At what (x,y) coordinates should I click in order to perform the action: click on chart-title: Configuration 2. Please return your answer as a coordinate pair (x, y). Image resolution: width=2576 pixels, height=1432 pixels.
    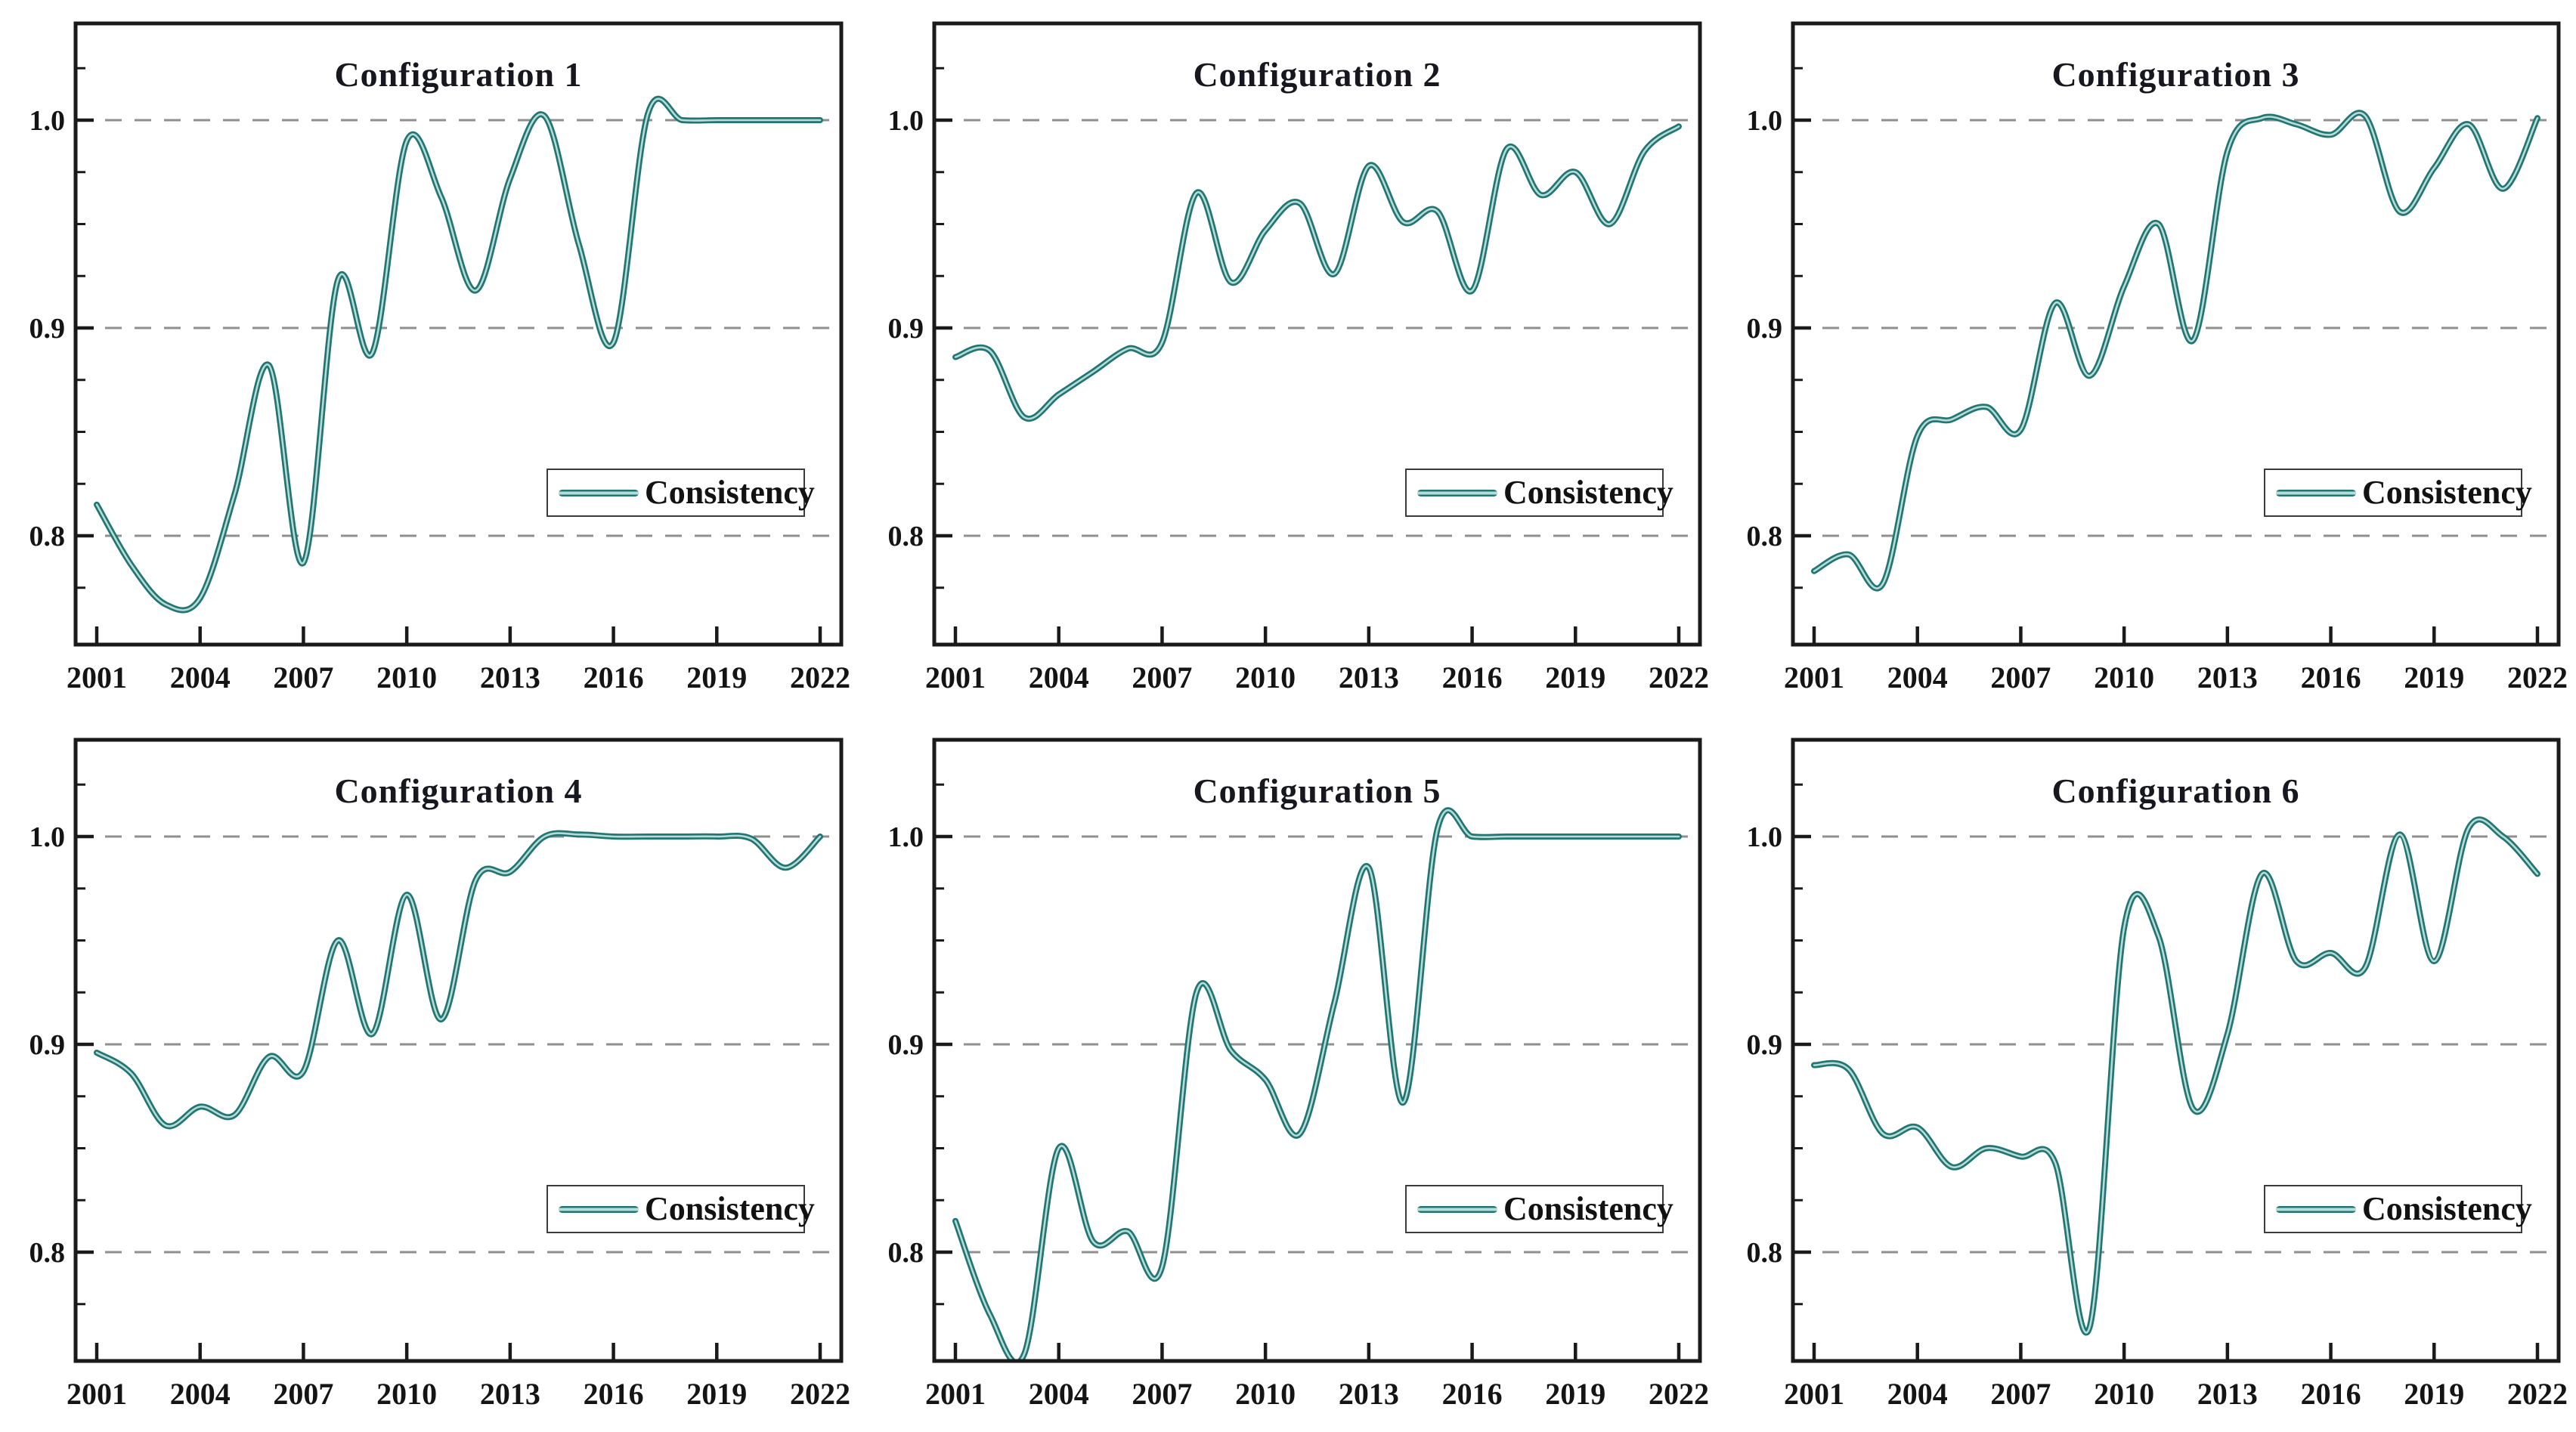
    Looking at the image, I should click on (1317, 74).